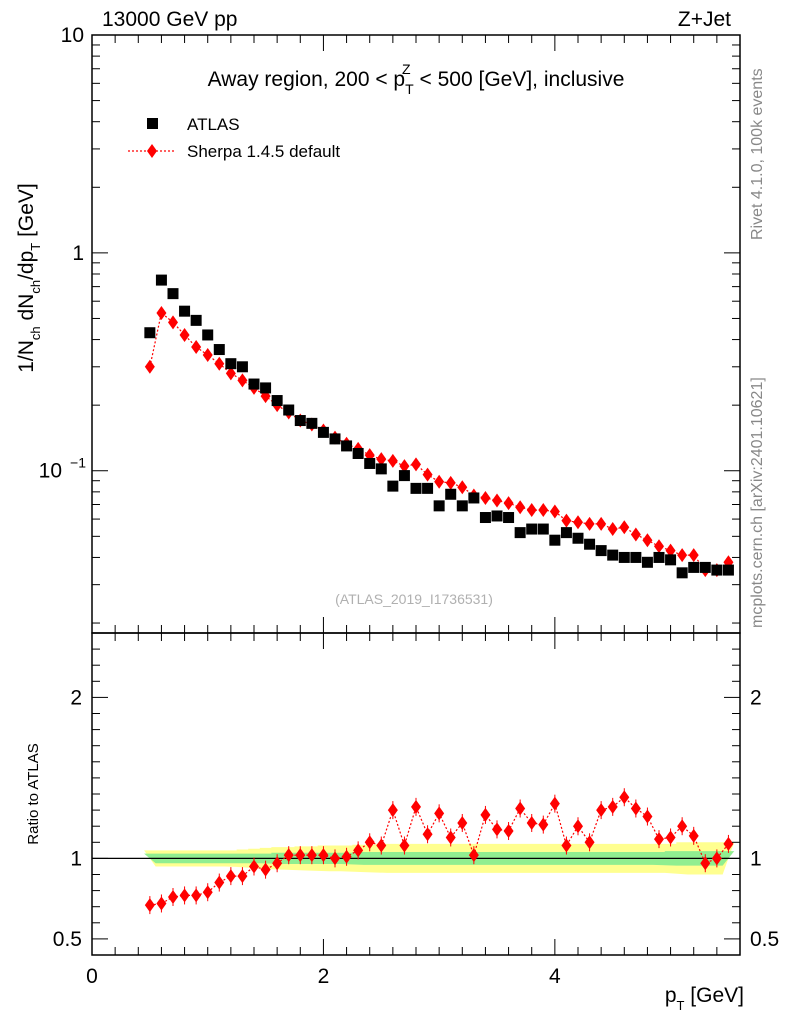 This screenshot has height=1024, width=786. What do you see at coordinates (169, 19) in the screenshot?
I see `header-left: 13000 GeV pp` at bounding box center [169, 19].